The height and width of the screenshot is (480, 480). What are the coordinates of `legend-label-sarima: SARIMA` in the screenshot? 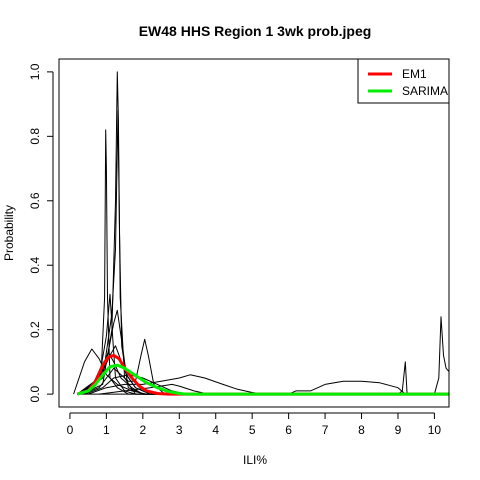 It's located at (425, 91).